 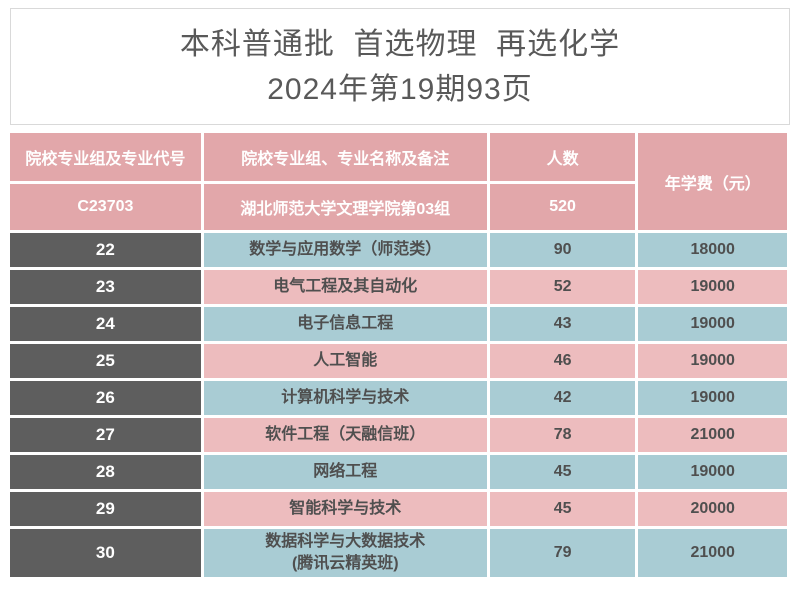 What do you see at coordinates (105, 157) in the screenshot?
I see `header-col-code: 院校专业组及专业代号` at bounding box center [105, 157].